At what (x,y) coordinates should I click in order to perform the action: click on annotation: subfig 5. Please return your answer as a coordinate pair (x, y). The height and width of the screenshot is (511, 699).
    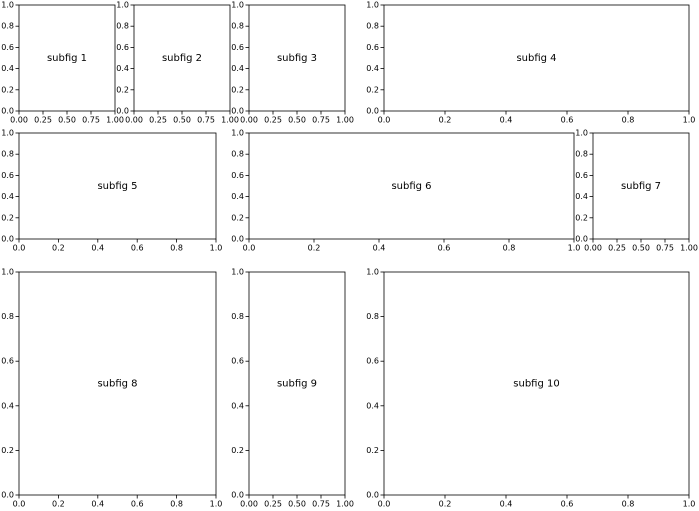
    Looking at the image, I should click on (117, 186).